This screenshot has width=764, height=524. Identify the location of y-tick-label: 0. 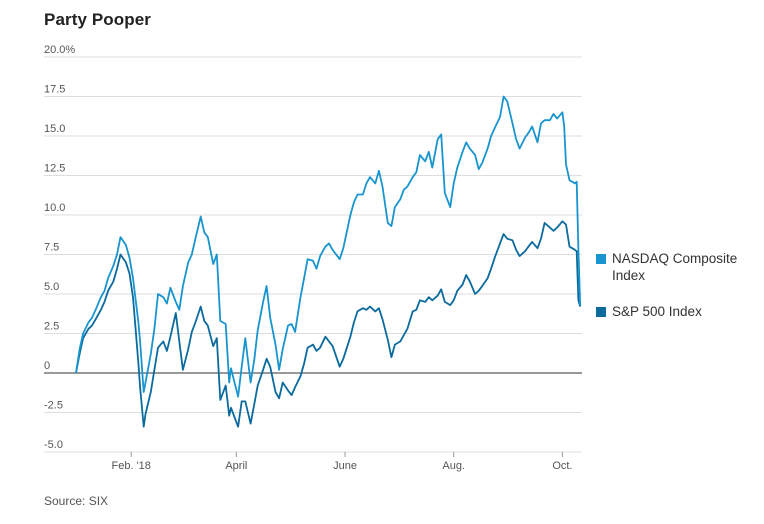
(47, 366).